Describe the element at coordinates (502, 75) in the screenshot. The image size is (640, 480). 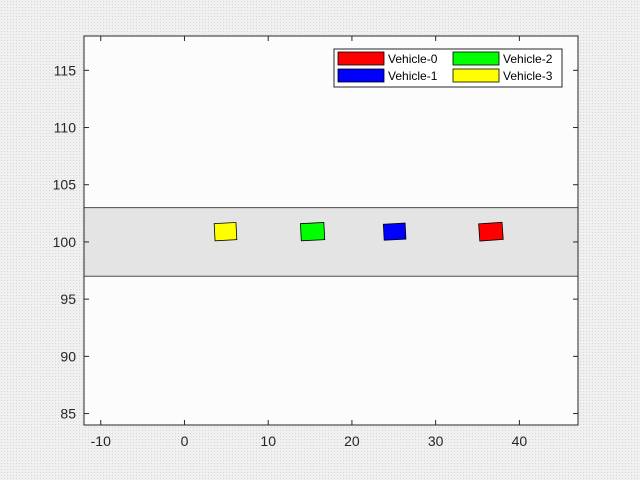
I see `legend-item: Vehicle-3` at that location.